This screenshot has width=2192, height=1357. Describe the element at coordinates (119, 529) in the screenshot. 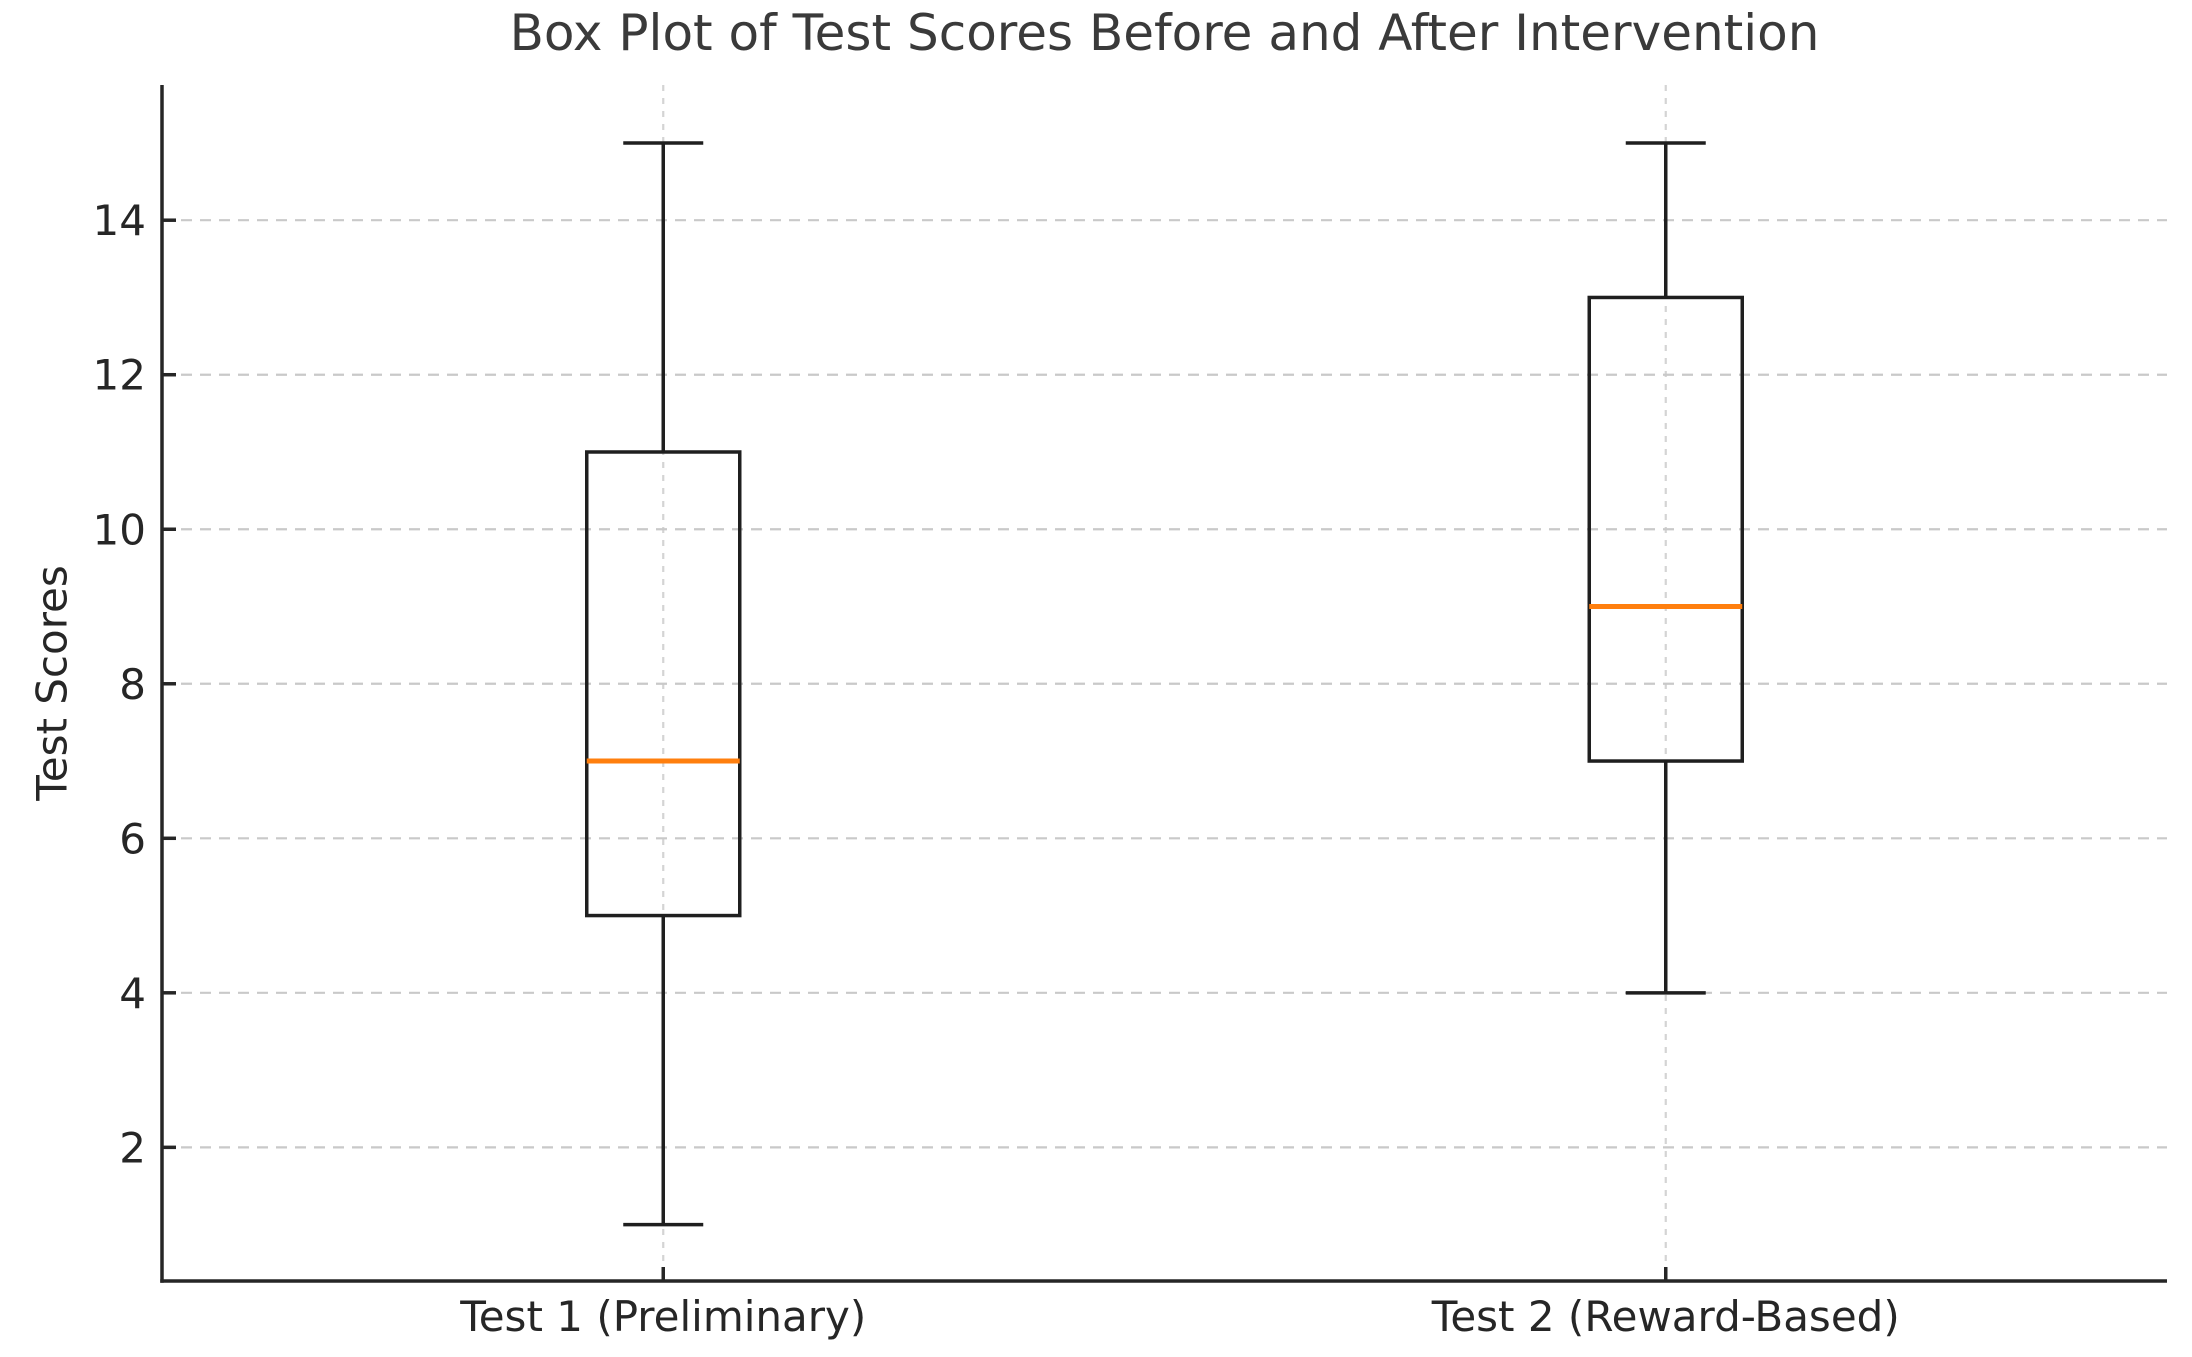

I see `y-tick-label: 10` at that location.